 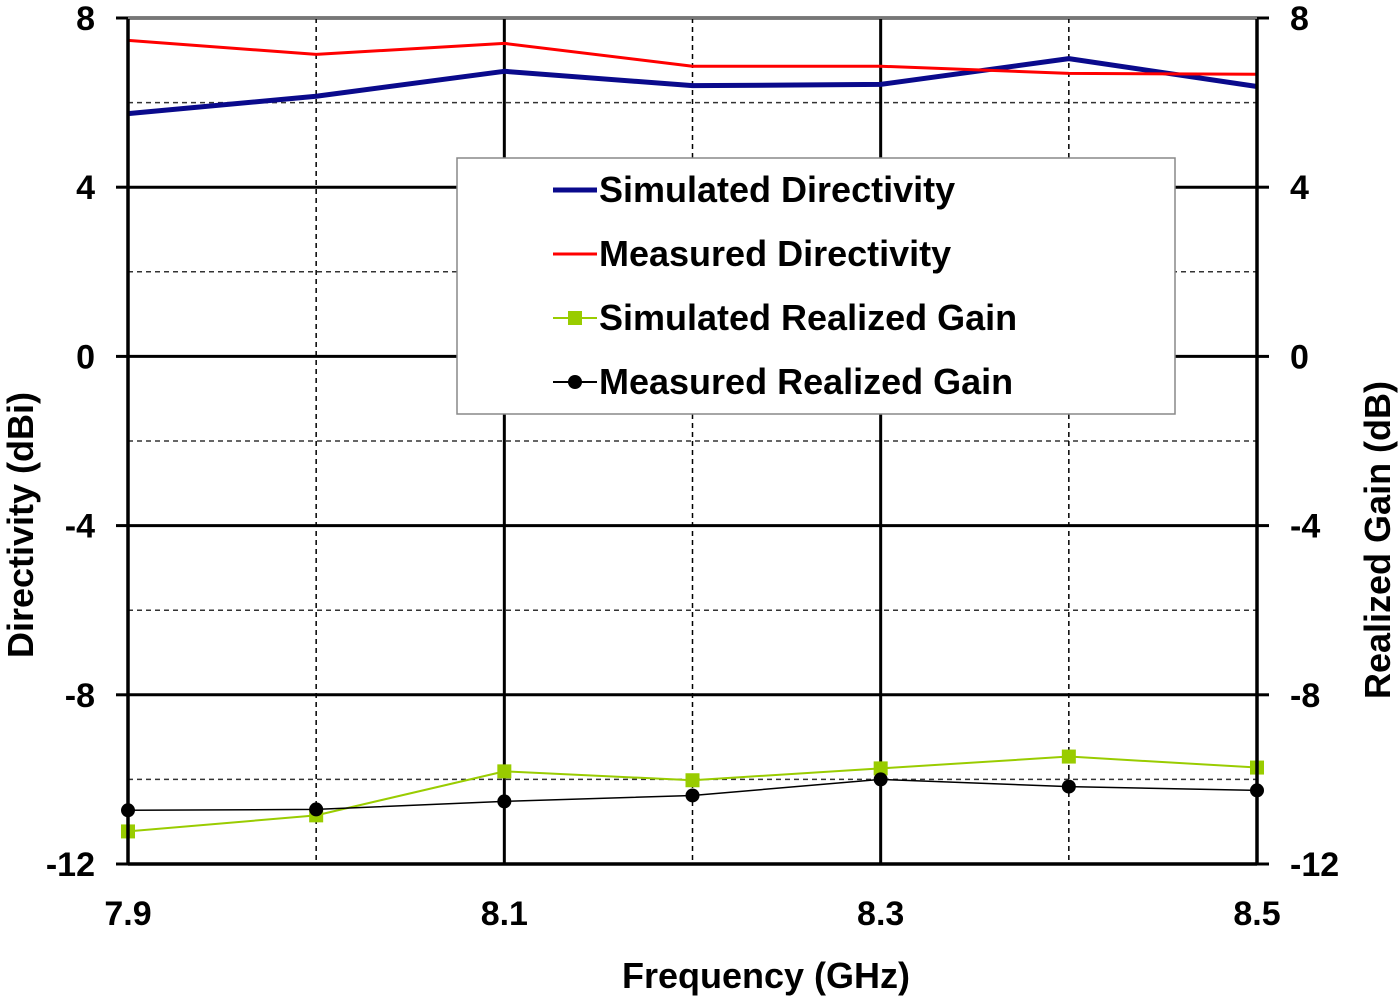 What do you see at coordinates (127, 914) in the screenshot?
I see `x-tick-label: 7.9` at bounding box center [127, 914].